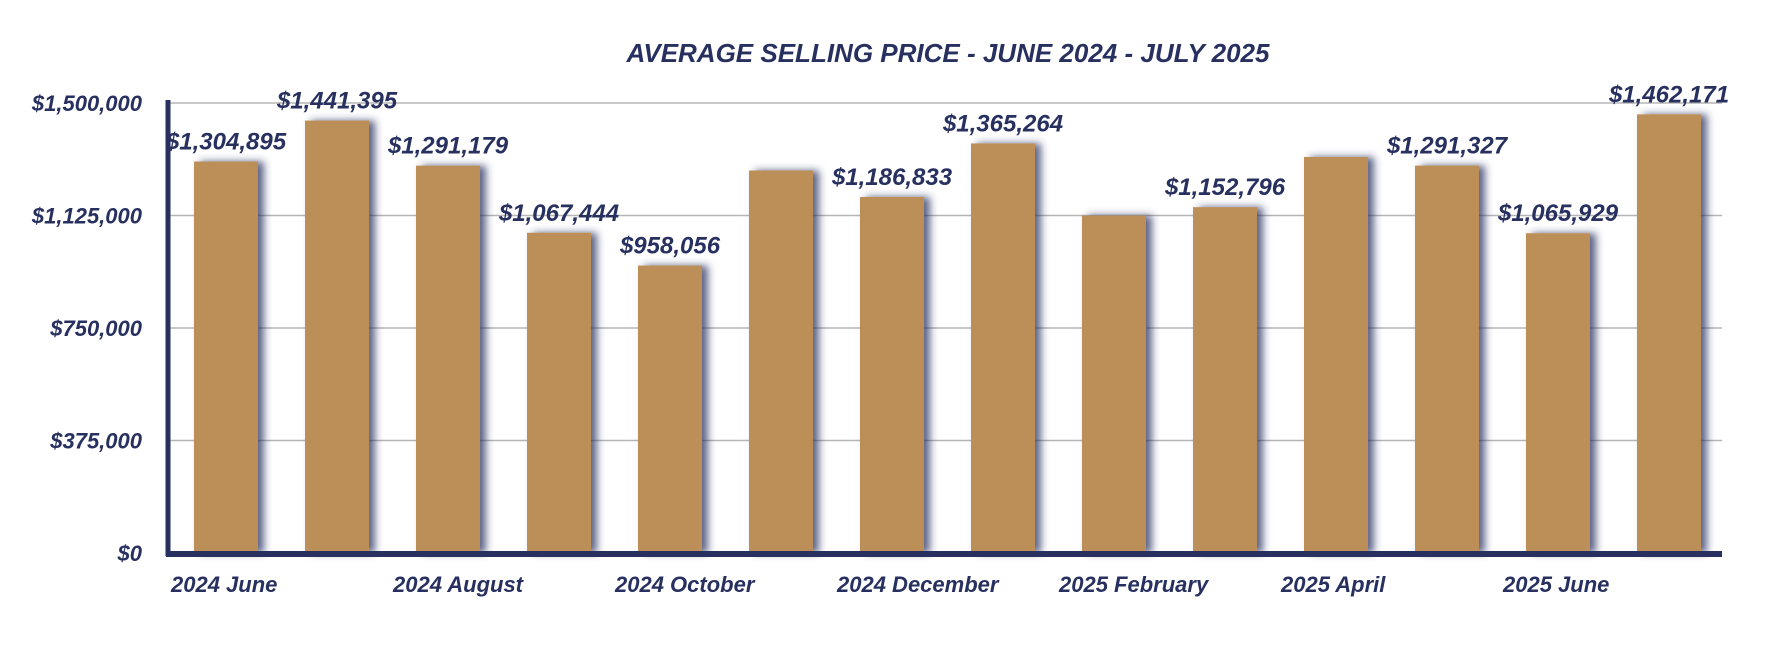  What do you see at coordinates (1134, 584) in the screenshot?
I see `x-tick-label: 2025 February` at bounding box center [1134, 584].